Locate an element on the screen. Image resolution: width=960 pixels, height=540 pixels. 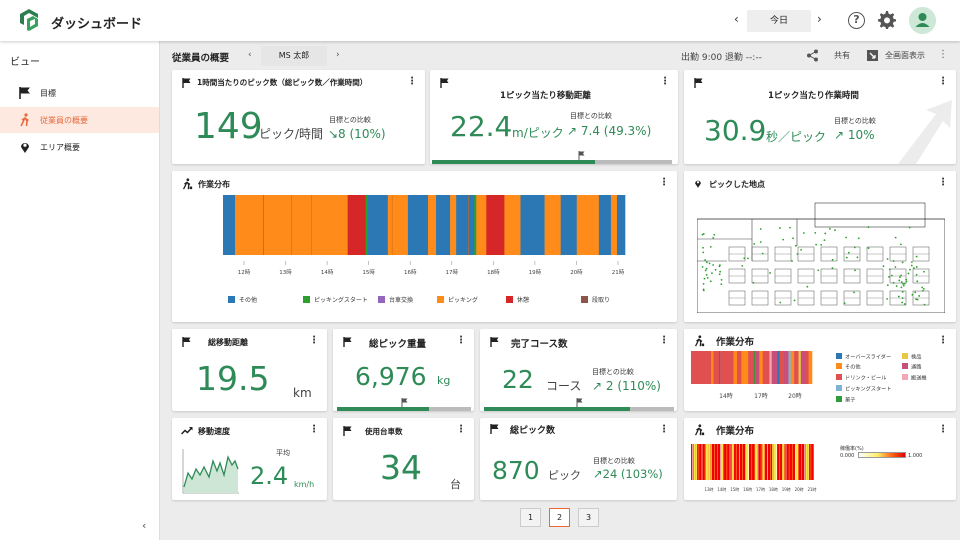
legend-swatch is located at coordinates (905, 356).